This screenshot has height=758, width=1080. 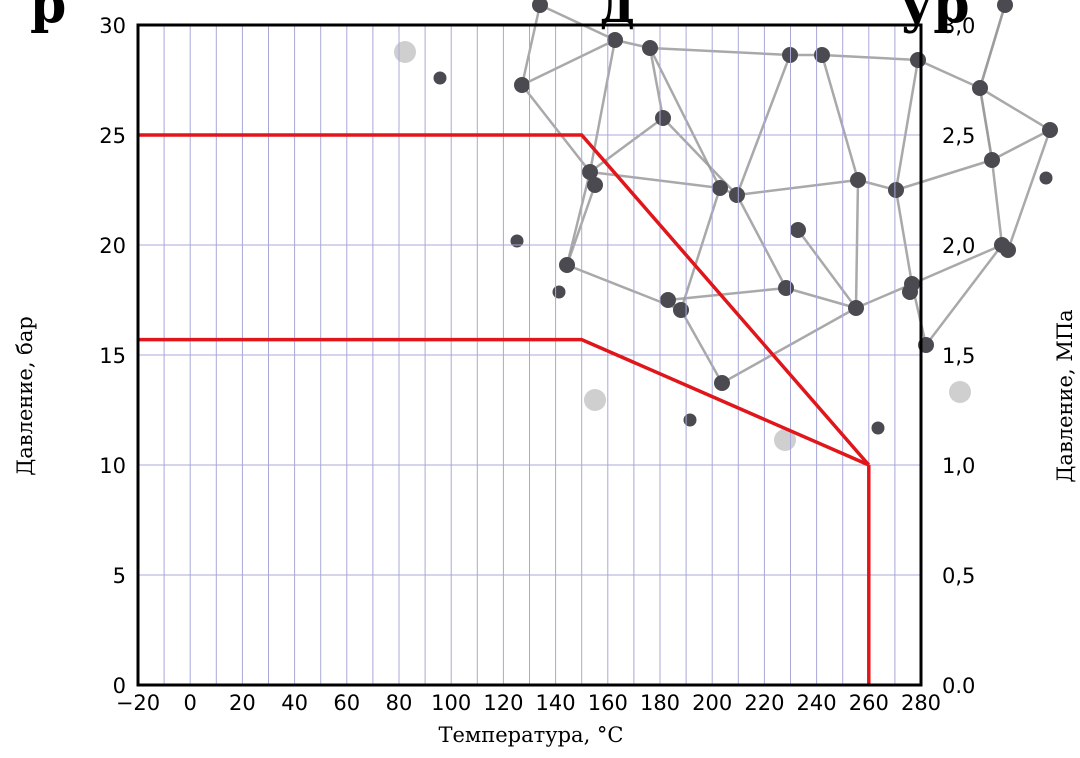 What do you see at coordinates (935, 17) in the screenshot?
I see `title-fragment-right: ур` at bounding box center [935, 17].